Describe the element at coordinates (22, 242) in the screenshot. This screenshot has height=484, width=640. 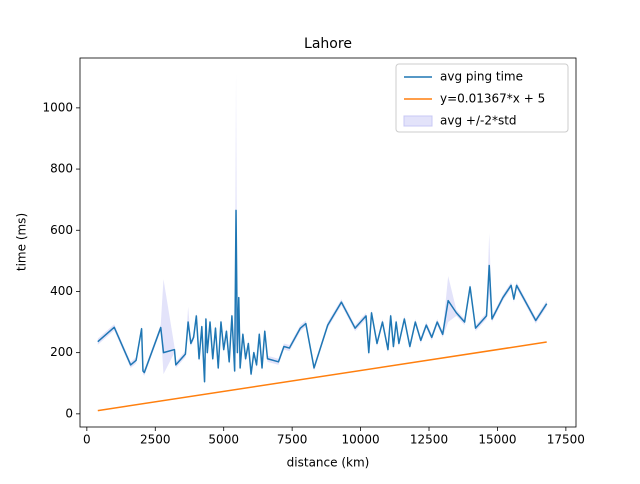
I see `y-axis-label: time (ms)` at that location.